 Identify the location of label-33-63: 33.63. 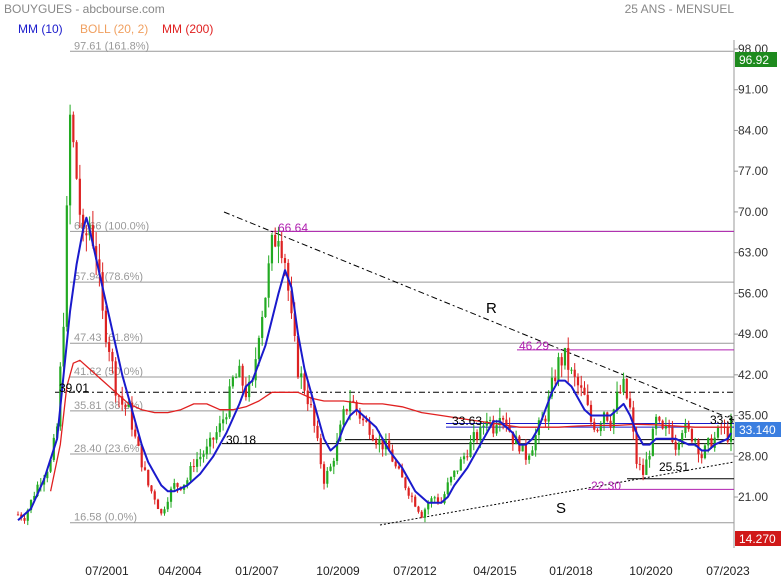
(467, 421).